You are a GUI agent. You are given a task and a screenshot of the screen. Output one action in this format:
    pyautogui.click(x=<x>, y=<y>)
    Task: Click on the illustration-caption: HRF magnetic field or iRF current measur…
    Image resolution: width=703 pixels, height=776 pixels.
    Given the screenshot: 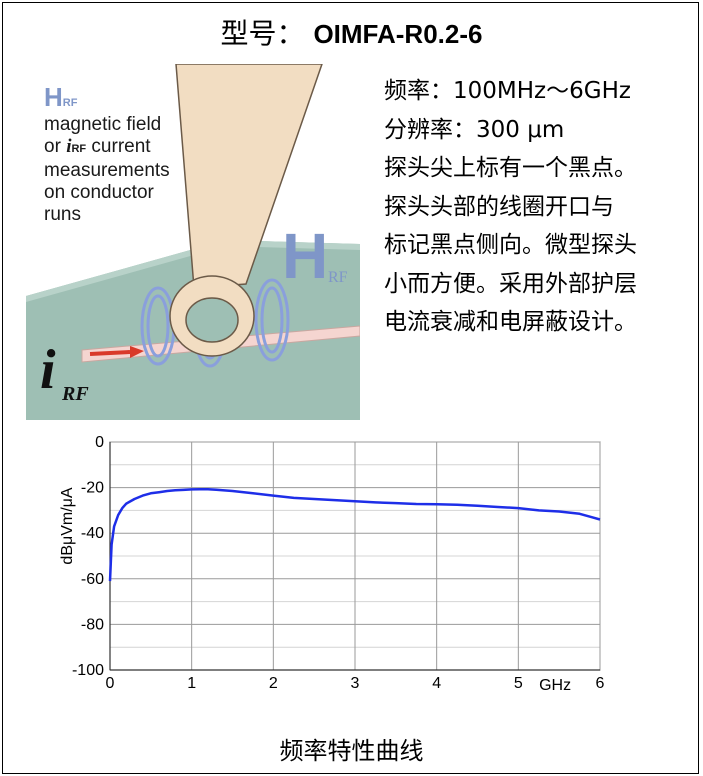 What is the action you would take?
    pyautogui.click(x=107, y=155)
    